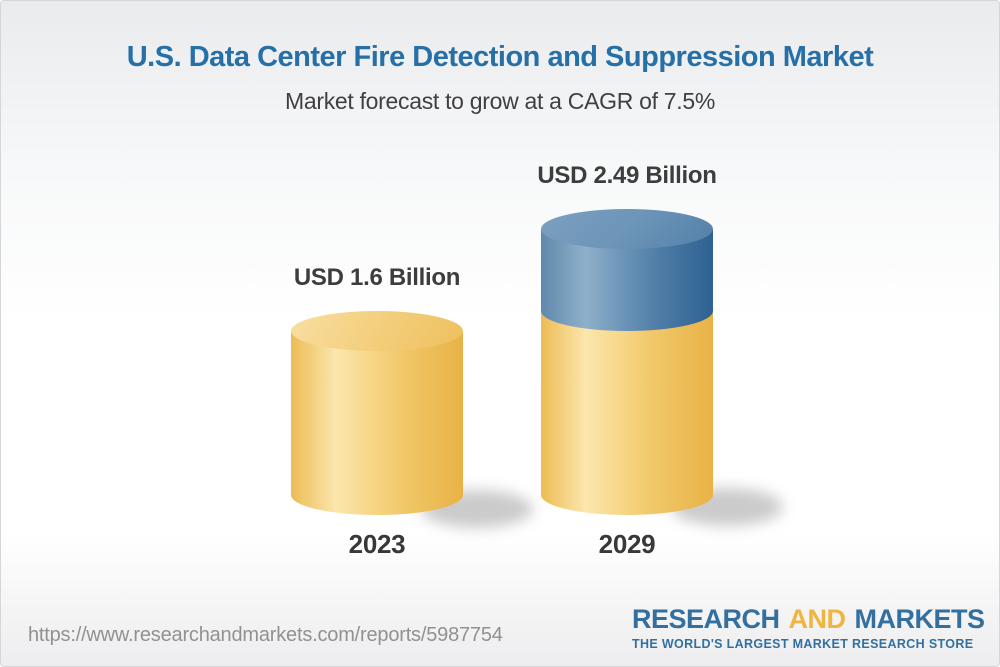 The image size is (1000, 667). What do you see at coordinates (377, 423) in the screenshot?
I see `bar-2023-cylinder` at bounding box center [377, 423].